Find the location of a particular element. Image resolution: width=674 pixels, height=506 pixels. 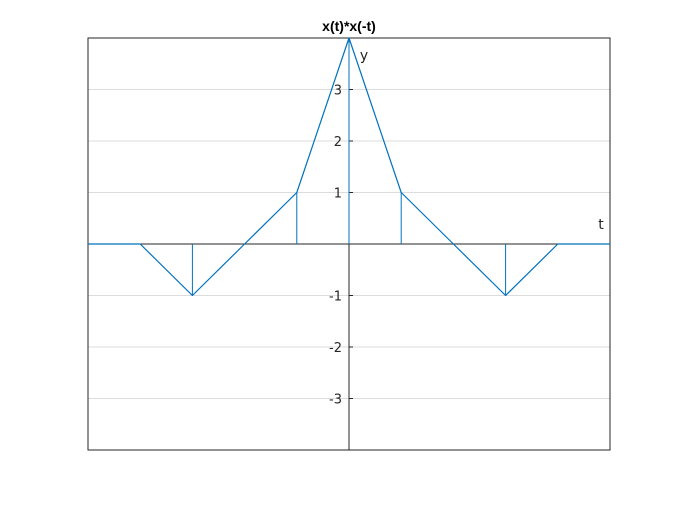

y-tick-label: 1 is located at coordinates (338, 194).